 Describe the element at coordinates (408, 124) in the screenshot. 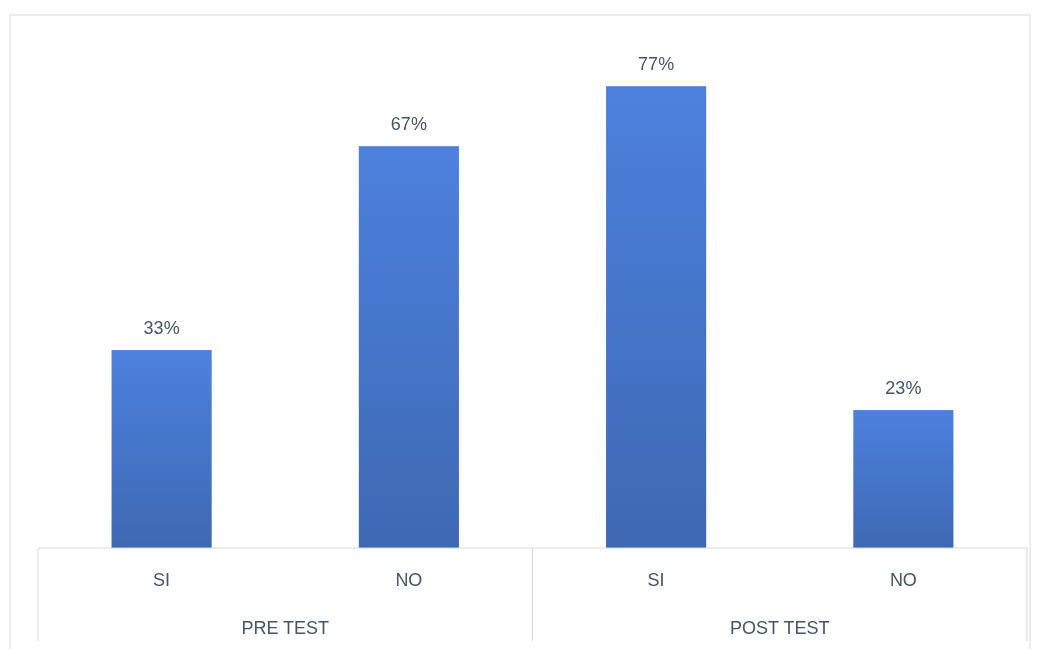

I see `data-label: 67%` at that location.